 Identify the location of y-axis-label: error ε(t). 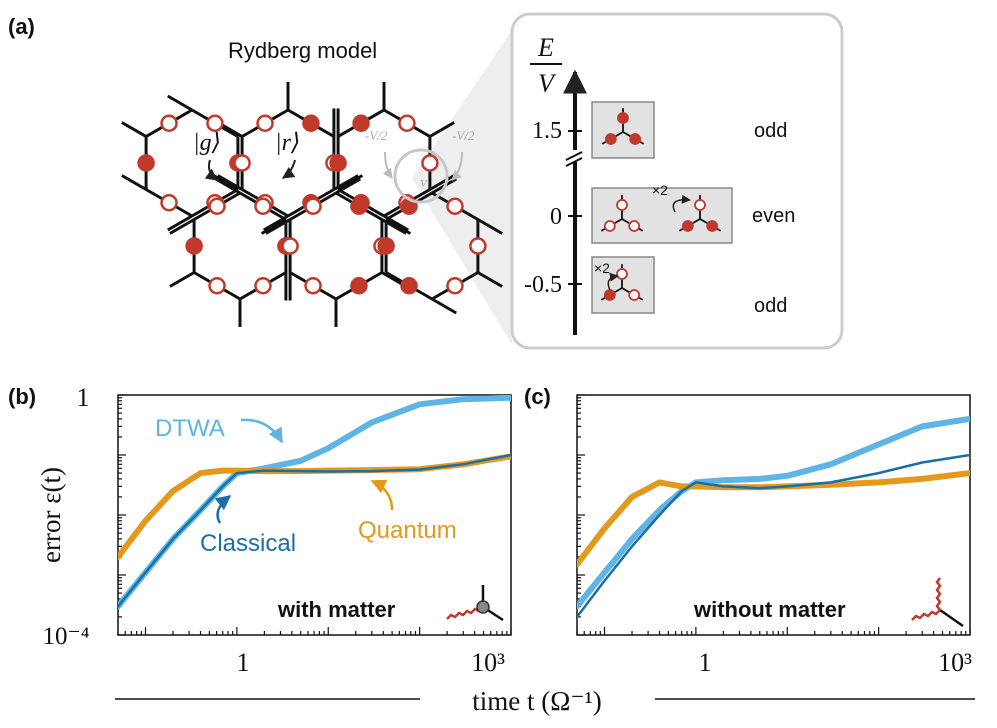
(51, 515).